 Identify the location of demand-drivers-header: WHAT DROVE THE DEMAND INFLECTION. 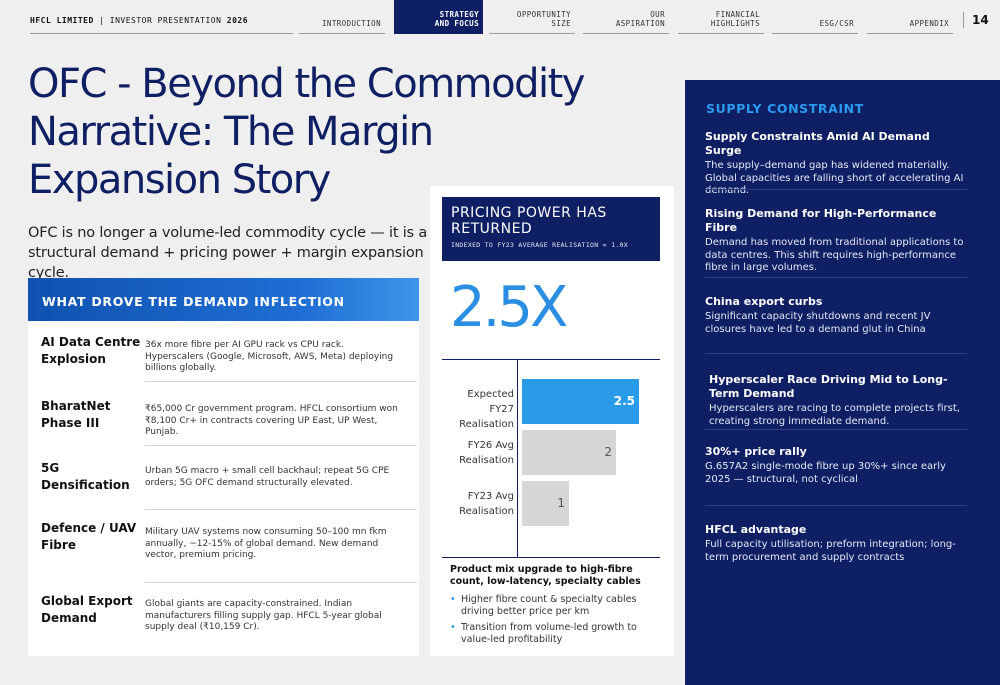
(223, 299).